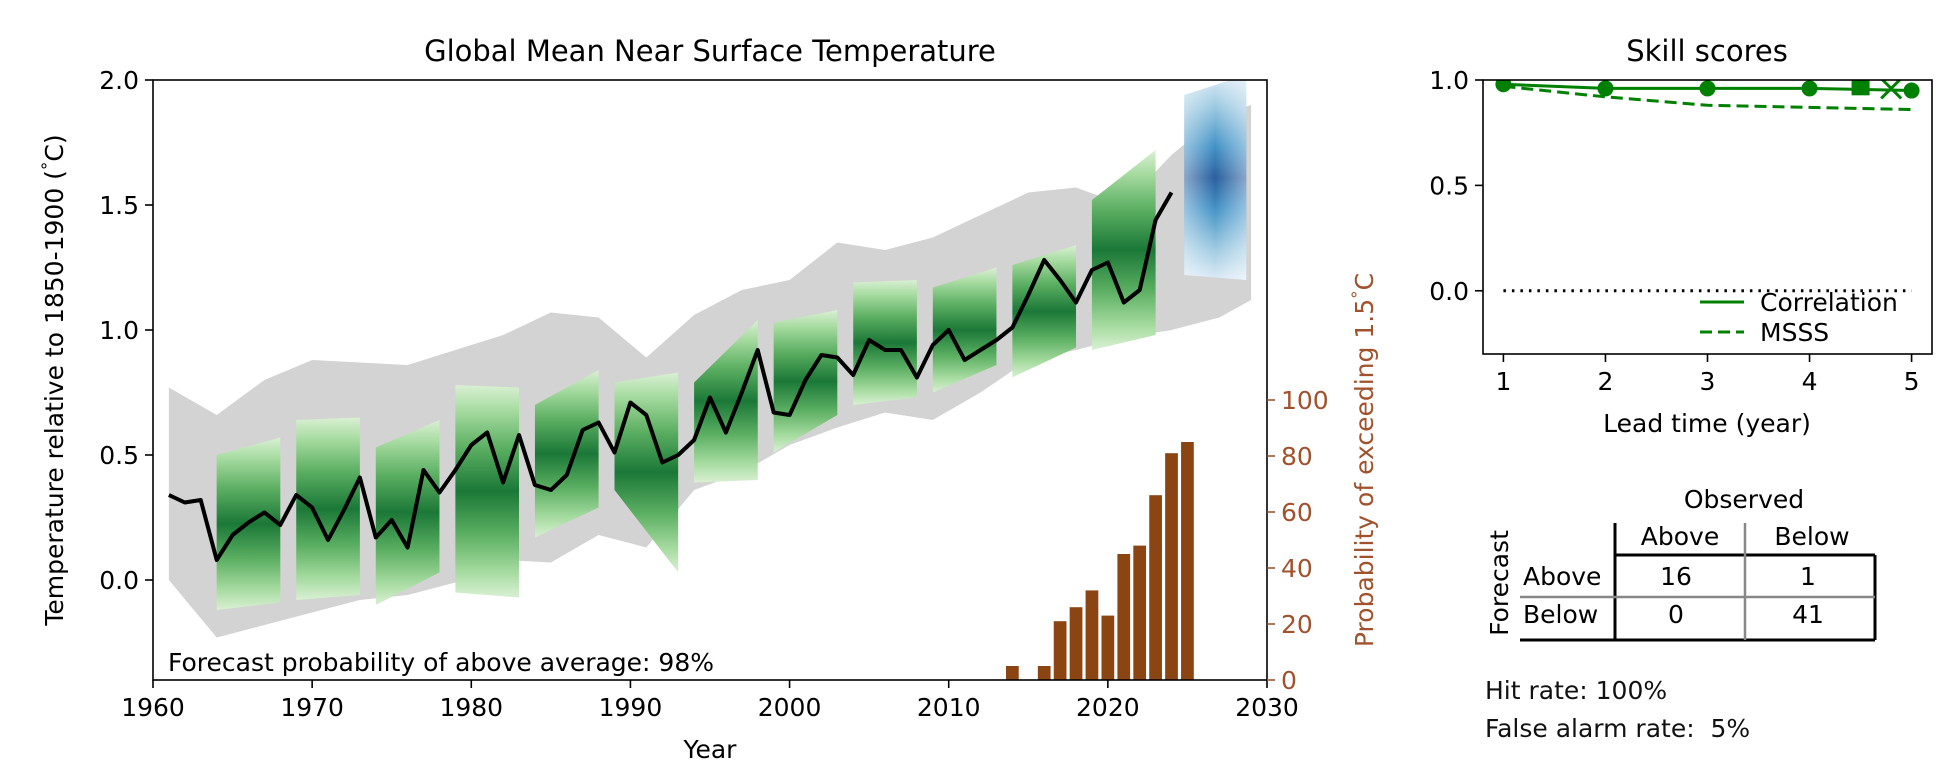 The height and width of the screenshot is (784, 1960). Describe the element at coordinates (1794, 332) in the screenshot. I see `legend-label-msss: MSSS` at that location.